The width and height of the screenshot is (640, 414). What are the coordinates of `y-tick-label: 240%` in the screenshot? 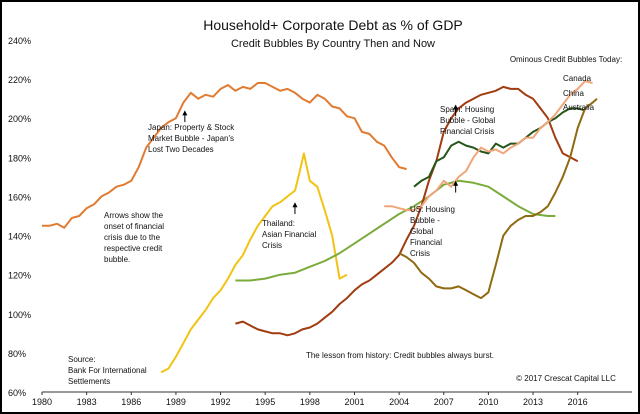 It's located at (19, 41).